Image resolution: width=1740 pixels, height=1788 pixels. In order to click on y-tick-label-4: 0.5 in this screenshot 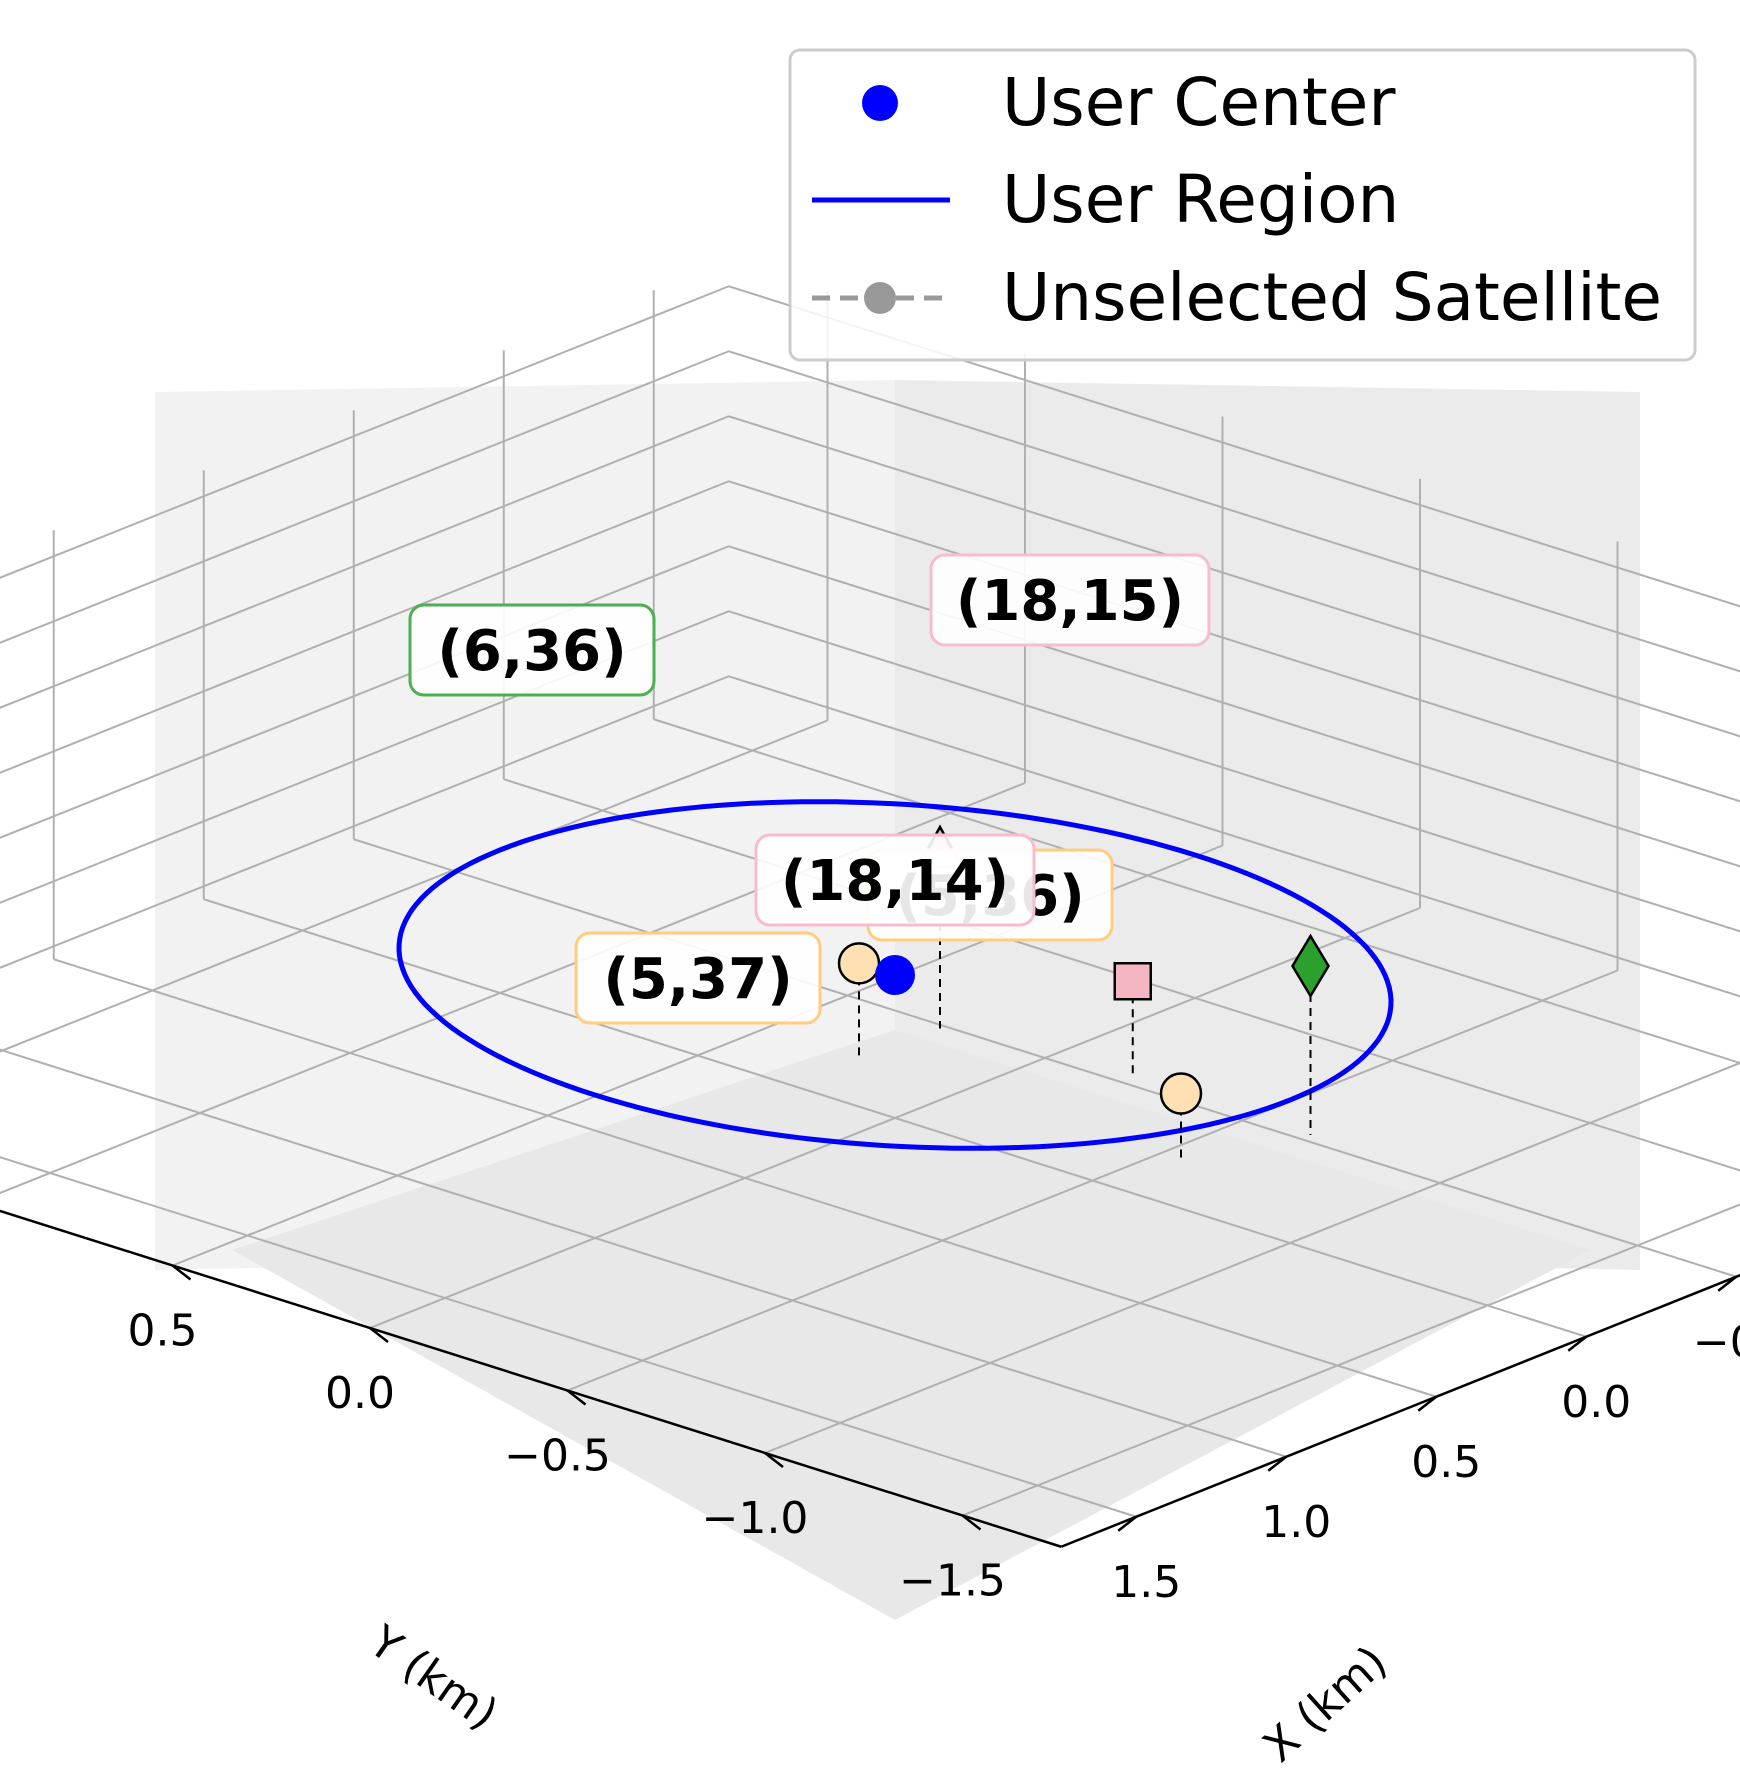, I will do `click(163, 1331)`.